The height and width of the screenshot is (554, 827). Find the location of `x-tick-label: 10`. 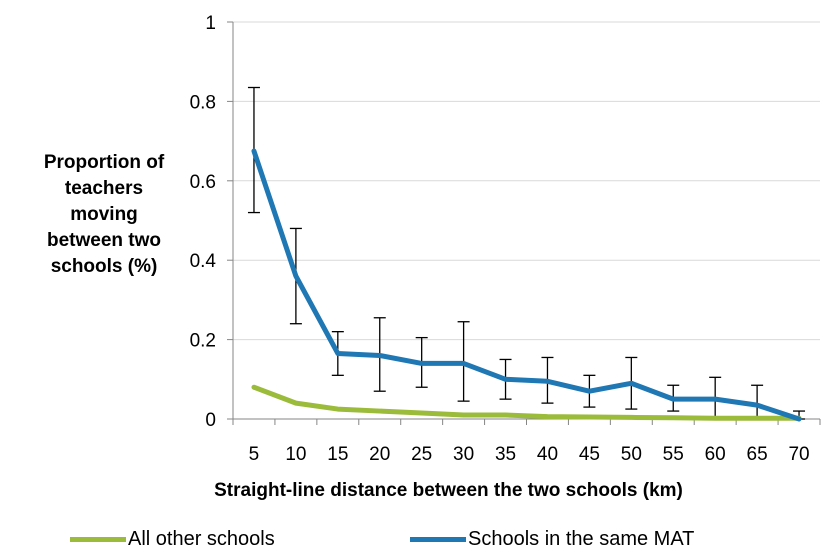

x-tick-label: 10 is located at coordinates (295, 454).